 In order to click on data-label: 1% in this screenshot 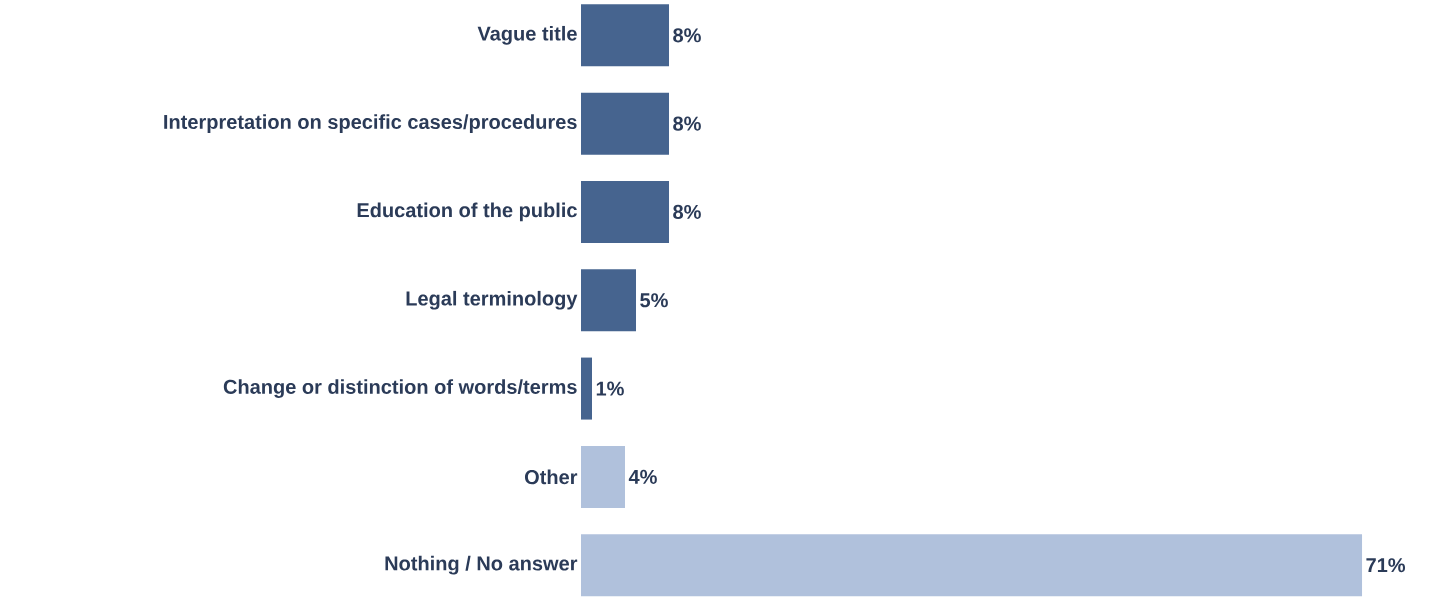, I will do `click(610, 388)`.